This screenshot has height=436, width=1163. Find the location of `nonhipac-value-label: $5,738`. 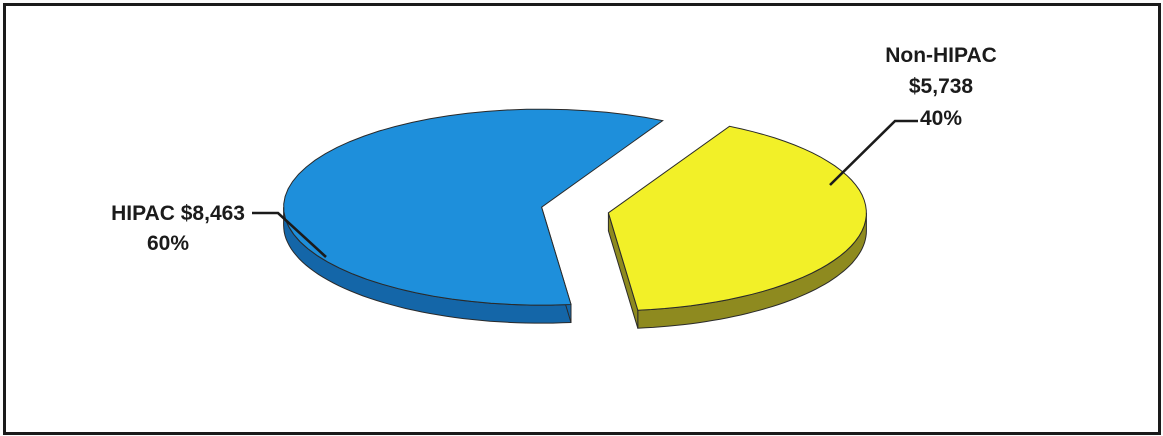

nonhipac-value-label: $5,738 is located at coordinates (941, 86).